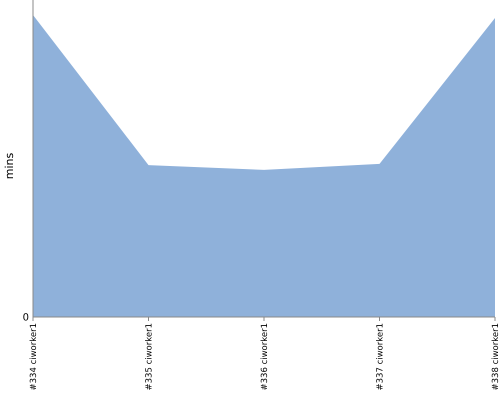  What do you see at coordinates (149, 356) in the screenshot?
I see `x-tick-label: #335 ciworker1` at bounding box center [149, 356].